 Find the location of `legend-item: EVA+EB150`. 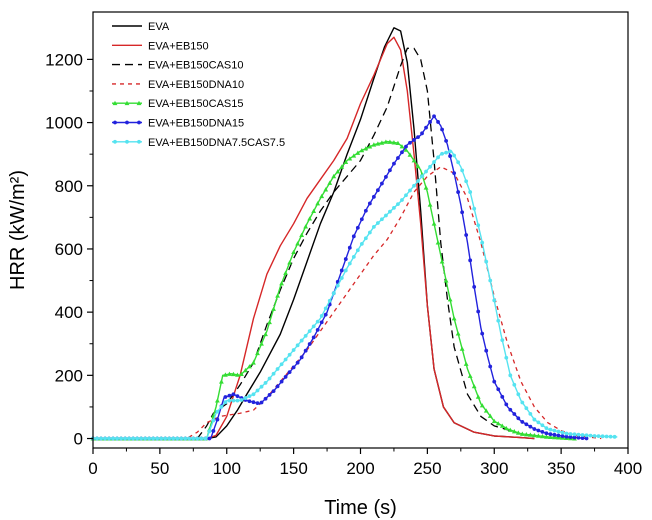

legend-item: EVA+EB150 is located at coordinates (160, 46).